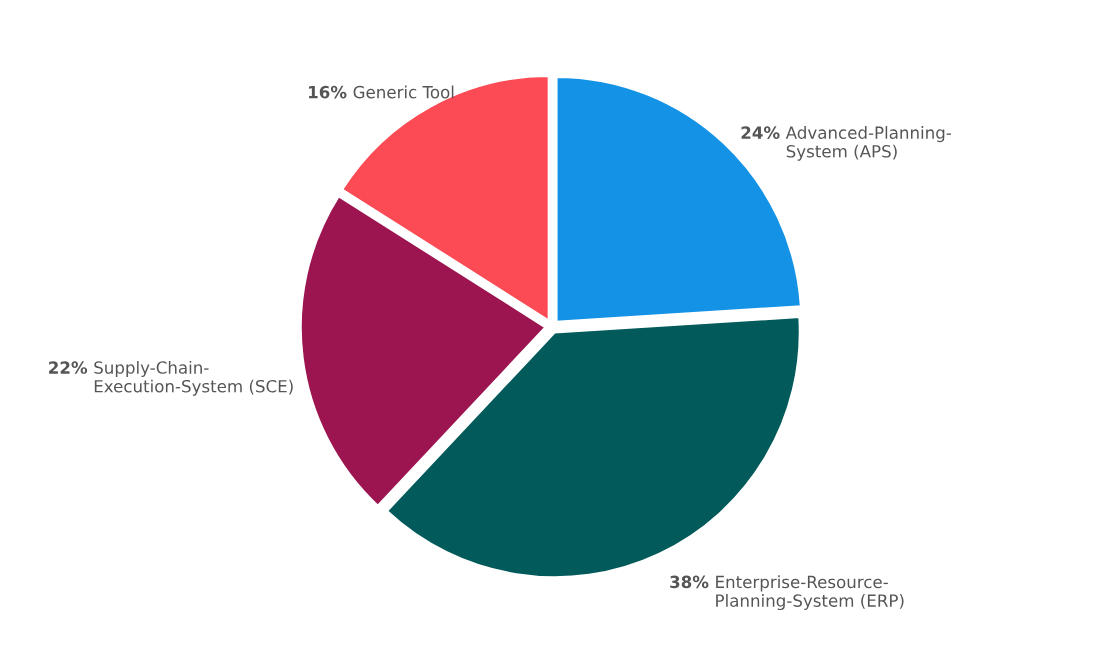 This screenshot has height=653, width=1104. Describe the element at coordinates (810, 593) in the screenshot. I see `slice-label: Enterprise-Resource- Planning-System (ERP)` at that location.